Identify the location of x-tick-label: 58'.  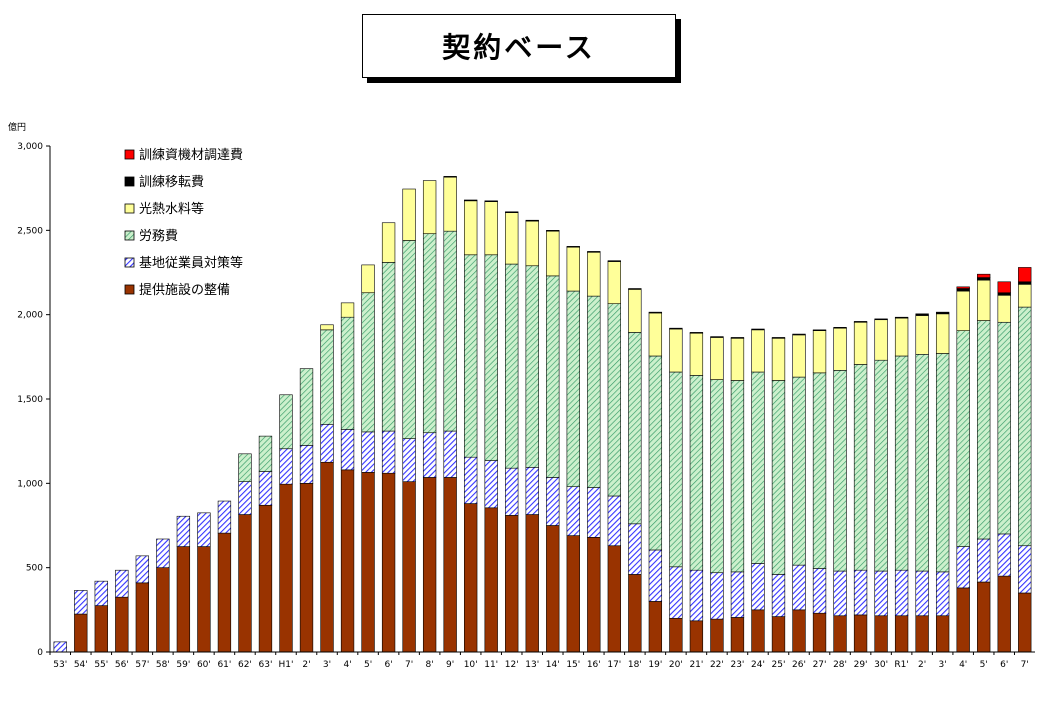
(163, 665).